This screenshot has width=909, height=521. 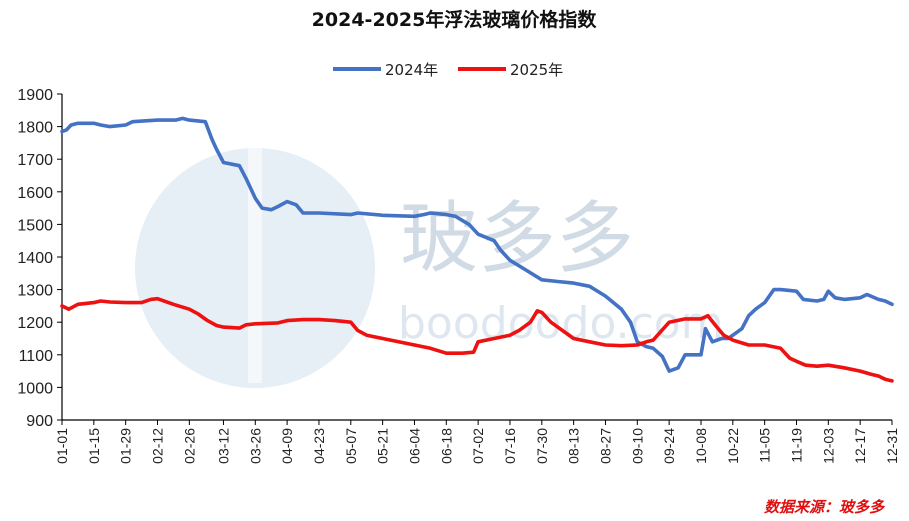 What do you see at coordinates (35, 160) in the screenshot?
I see `y-tick-label: 1700` at bounding box center [35, 160].